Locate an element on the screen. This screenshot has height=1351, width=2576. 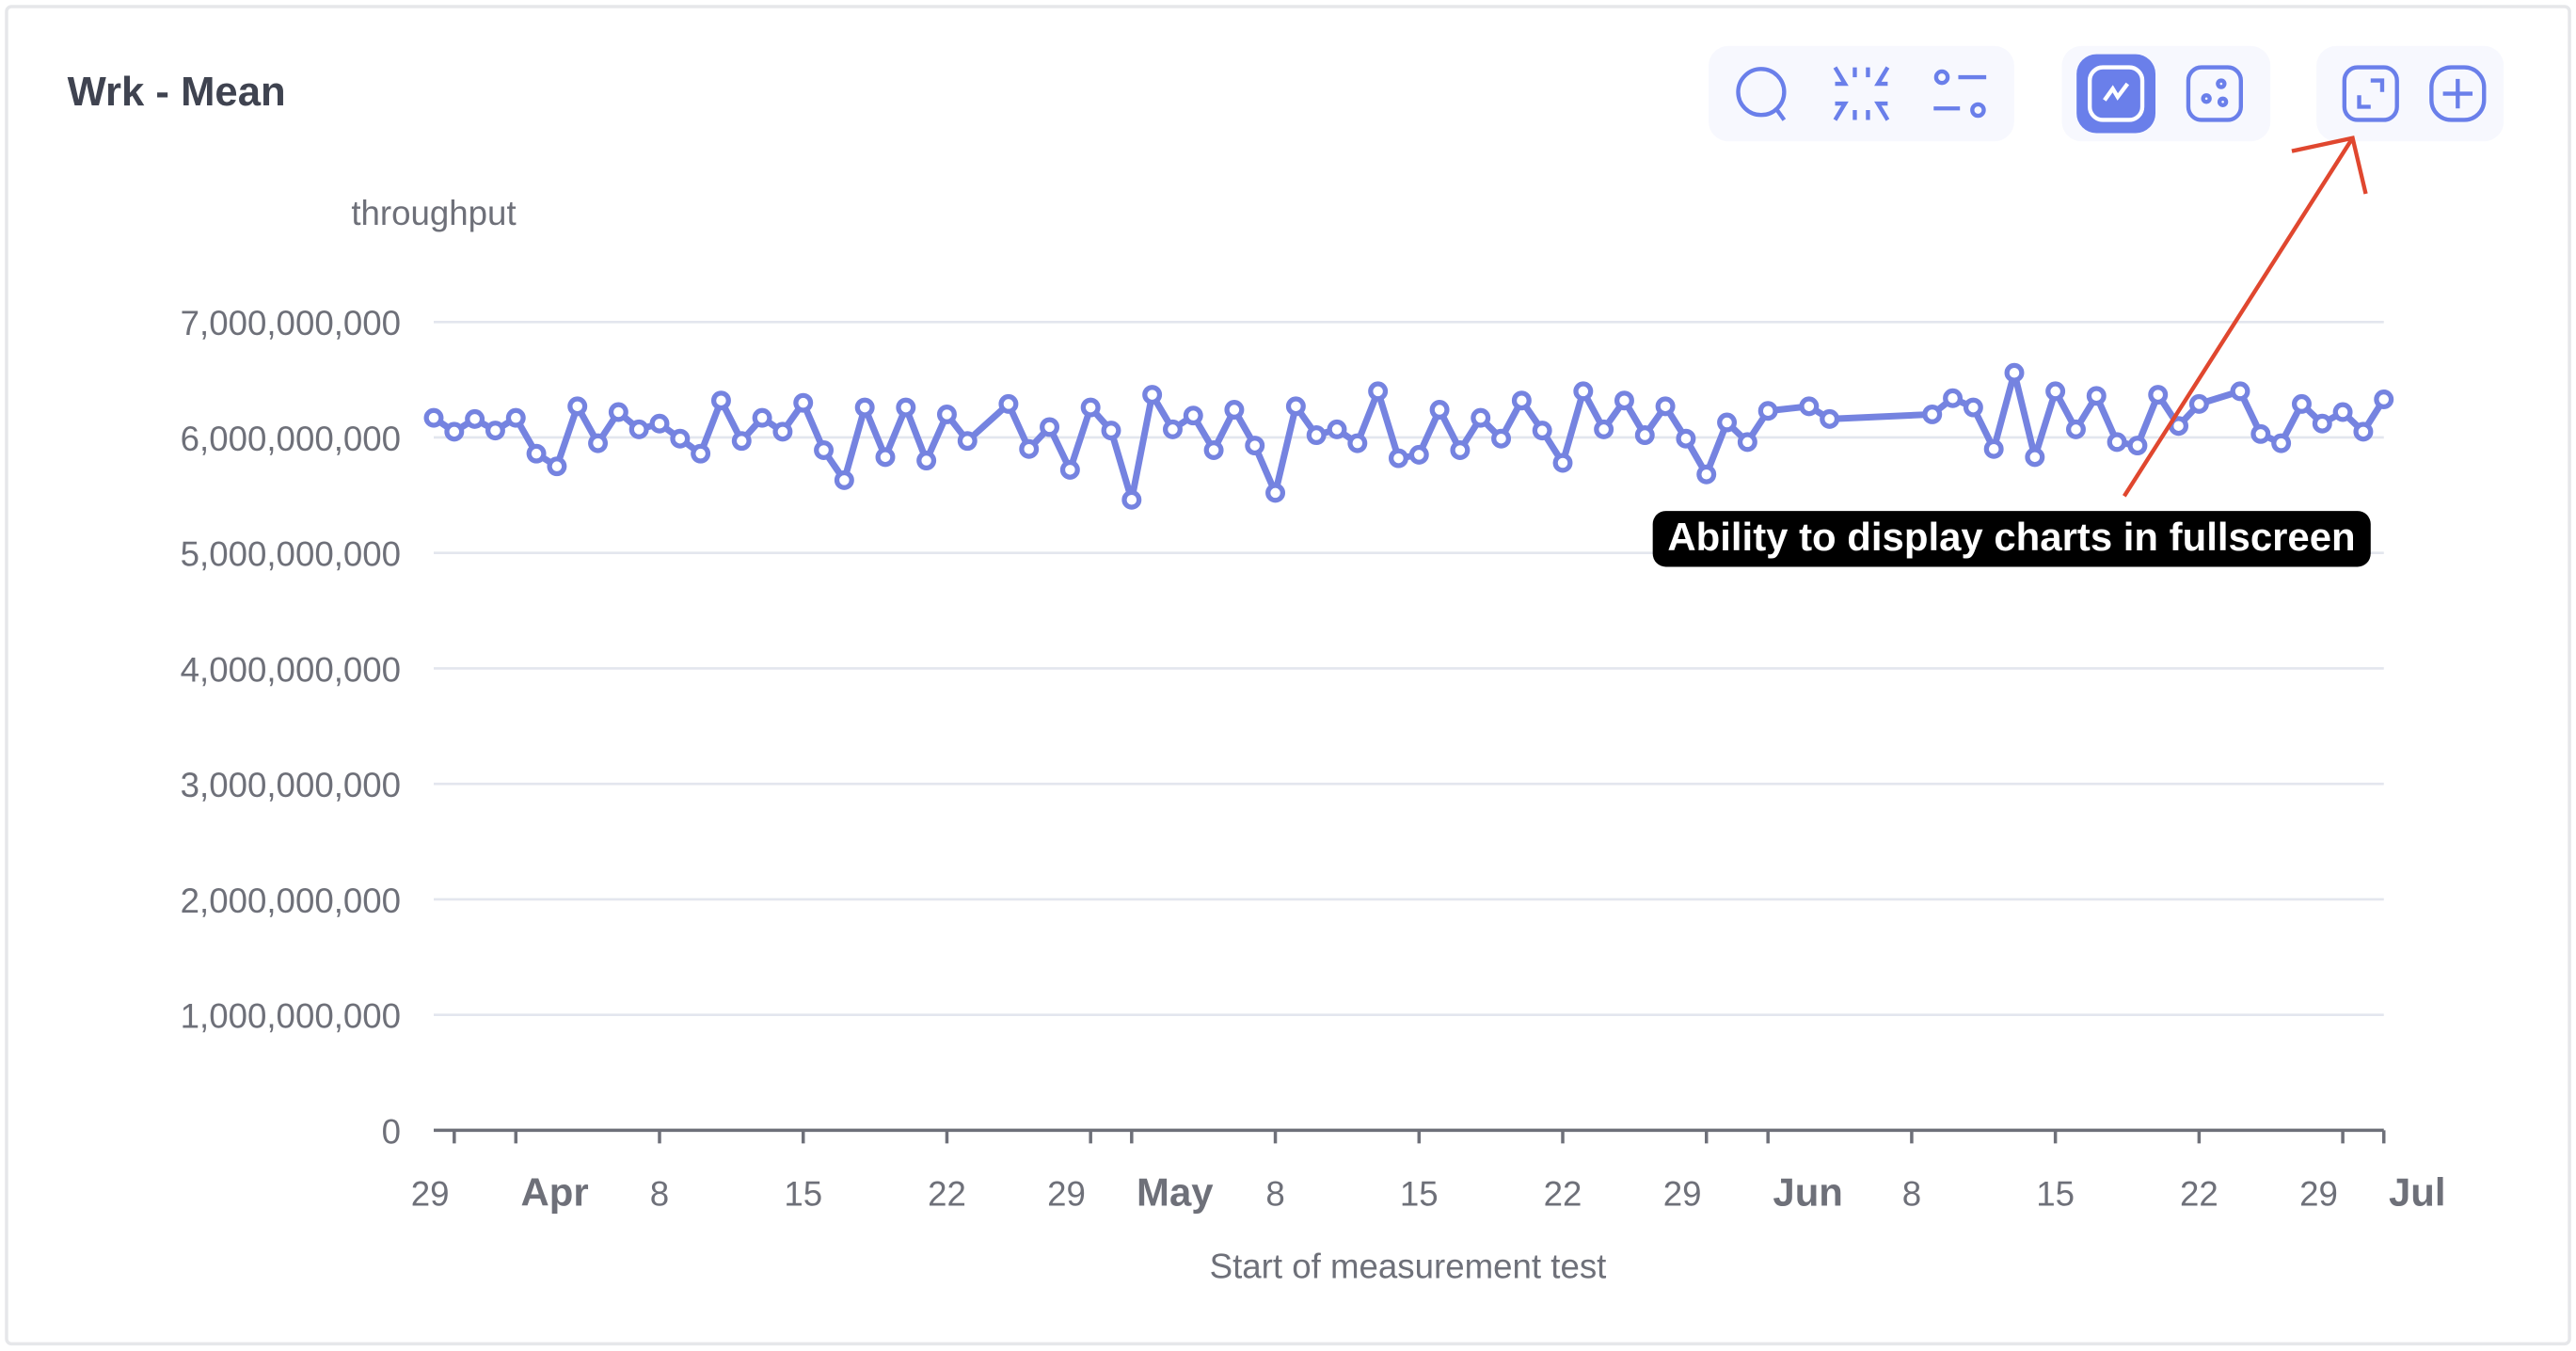
annotation-callout: Ability to display charts in fullscreen is located at coordinates (2011, 539).